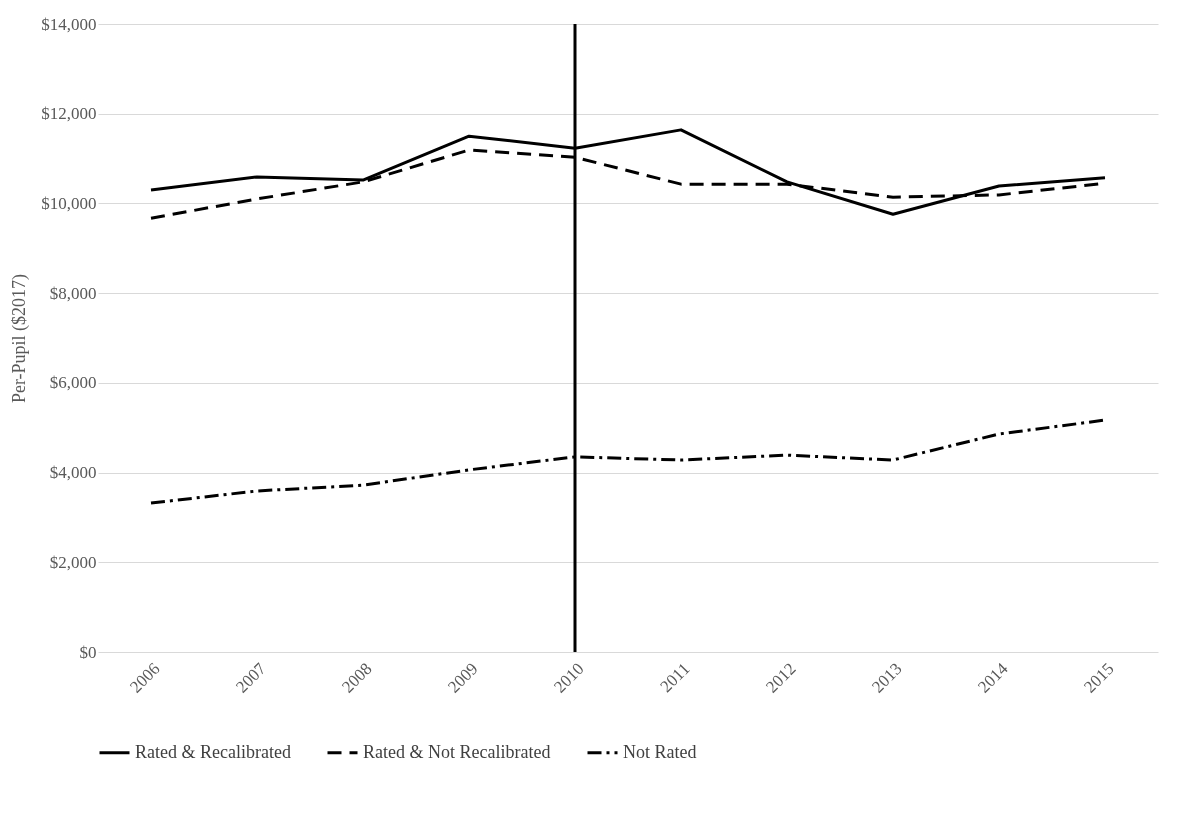 This screenshot has width=1181, height=820. Describe the element at coordinates (213, 751) in the screenshot. I see `legend-label: Rated & Recalibrated` at that location.